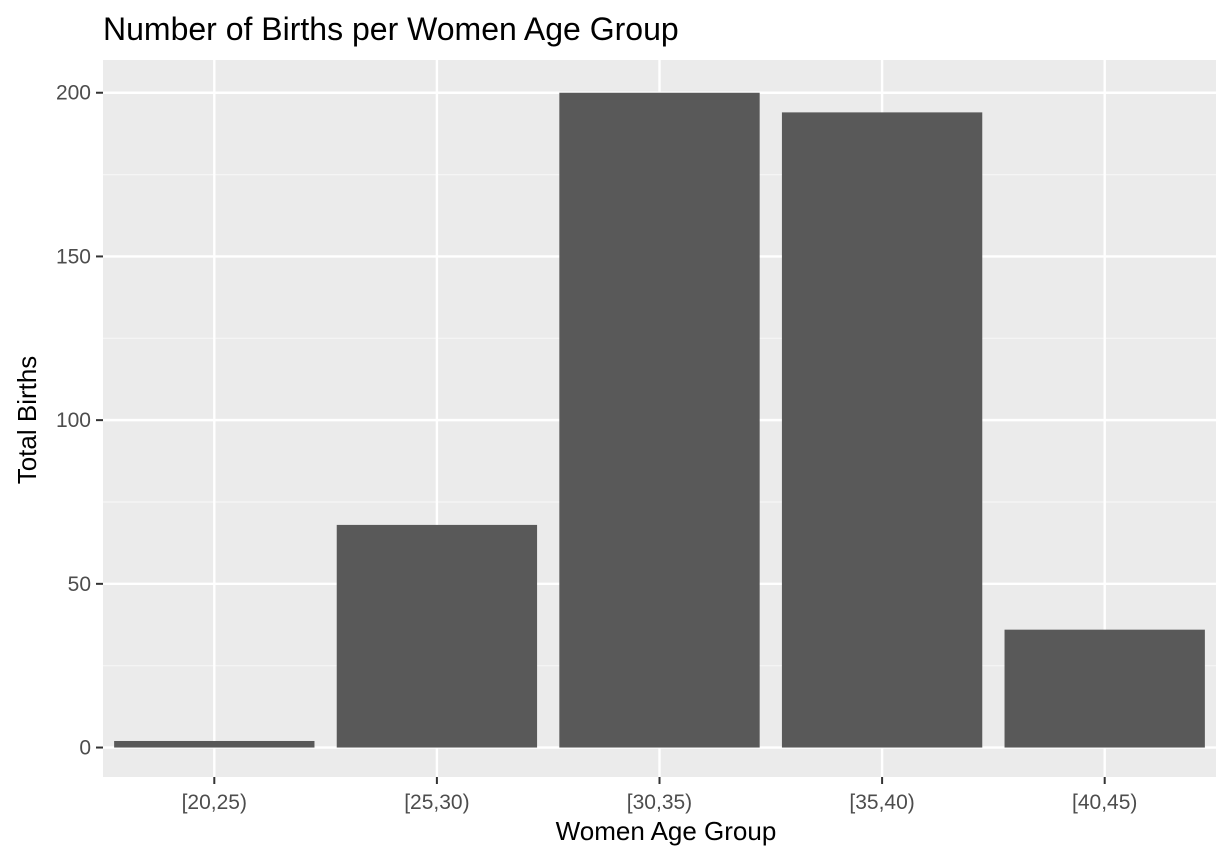  I want to click on y-tick-label: 50, so click(79, 584).